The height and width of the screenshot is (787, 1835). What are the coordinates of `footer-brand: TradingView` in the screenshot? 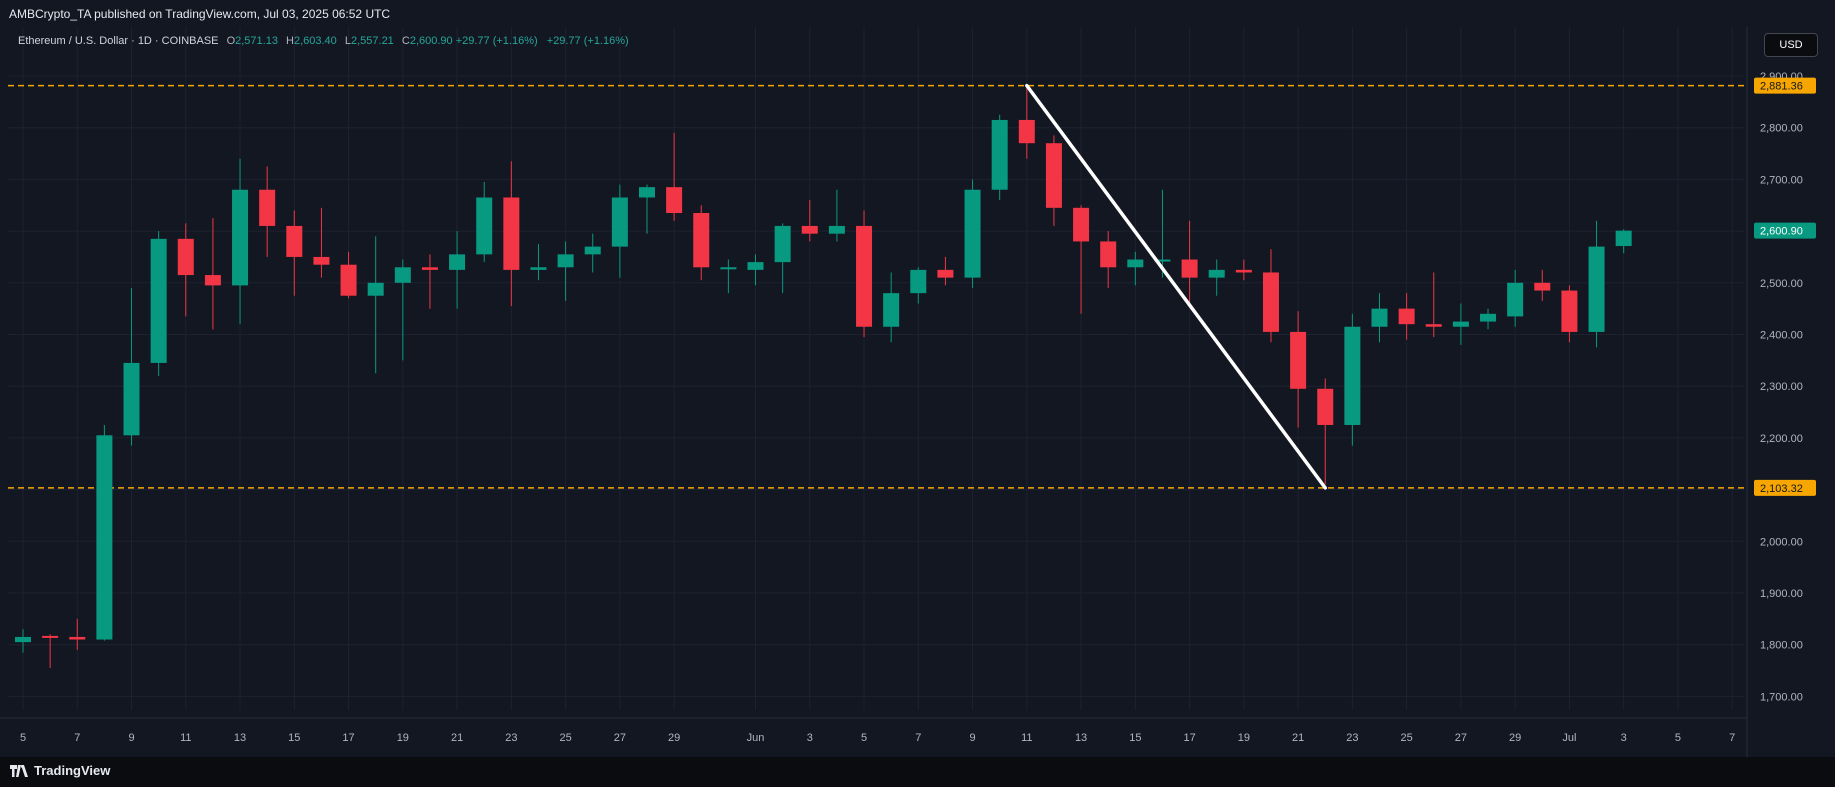 It's located at (72, 770).